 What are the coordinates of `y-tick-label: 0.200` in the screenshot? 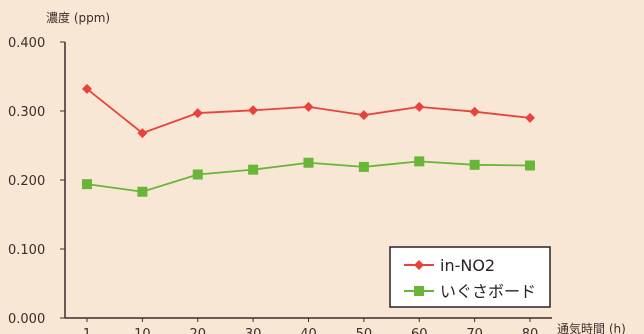 It's located at (26, 181).